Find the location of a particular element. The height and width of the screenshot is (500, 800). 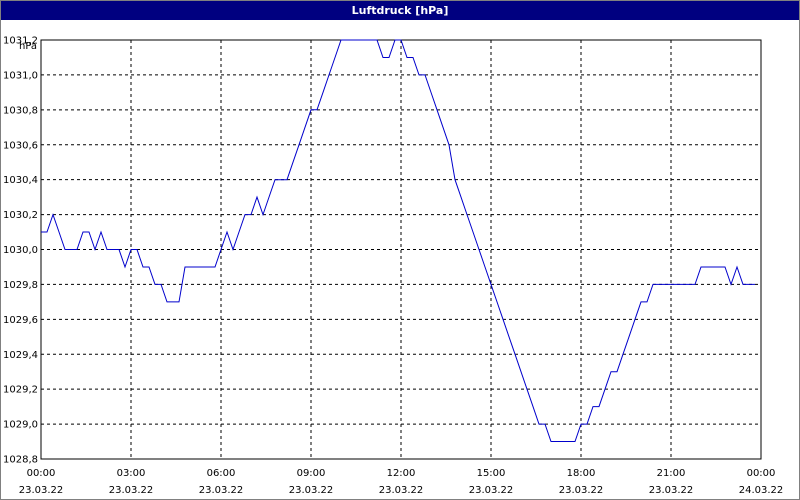

y-tick-label: 1029,0 is located at coordinates (20, 425).